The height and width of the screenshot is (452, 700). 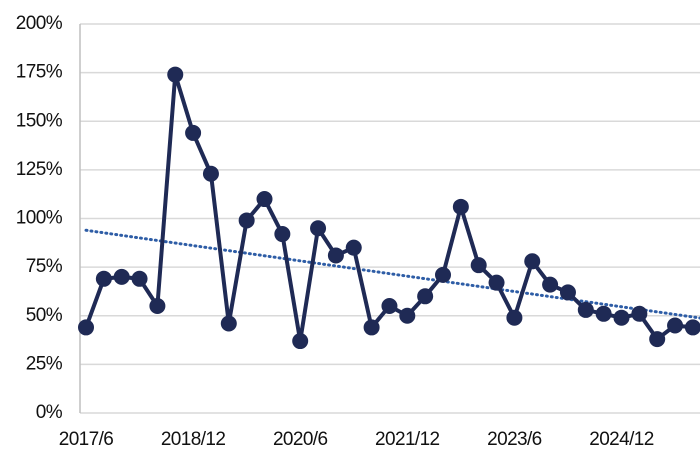 I want to click on y-tick-label: 125%, so click(x=39, y=169).